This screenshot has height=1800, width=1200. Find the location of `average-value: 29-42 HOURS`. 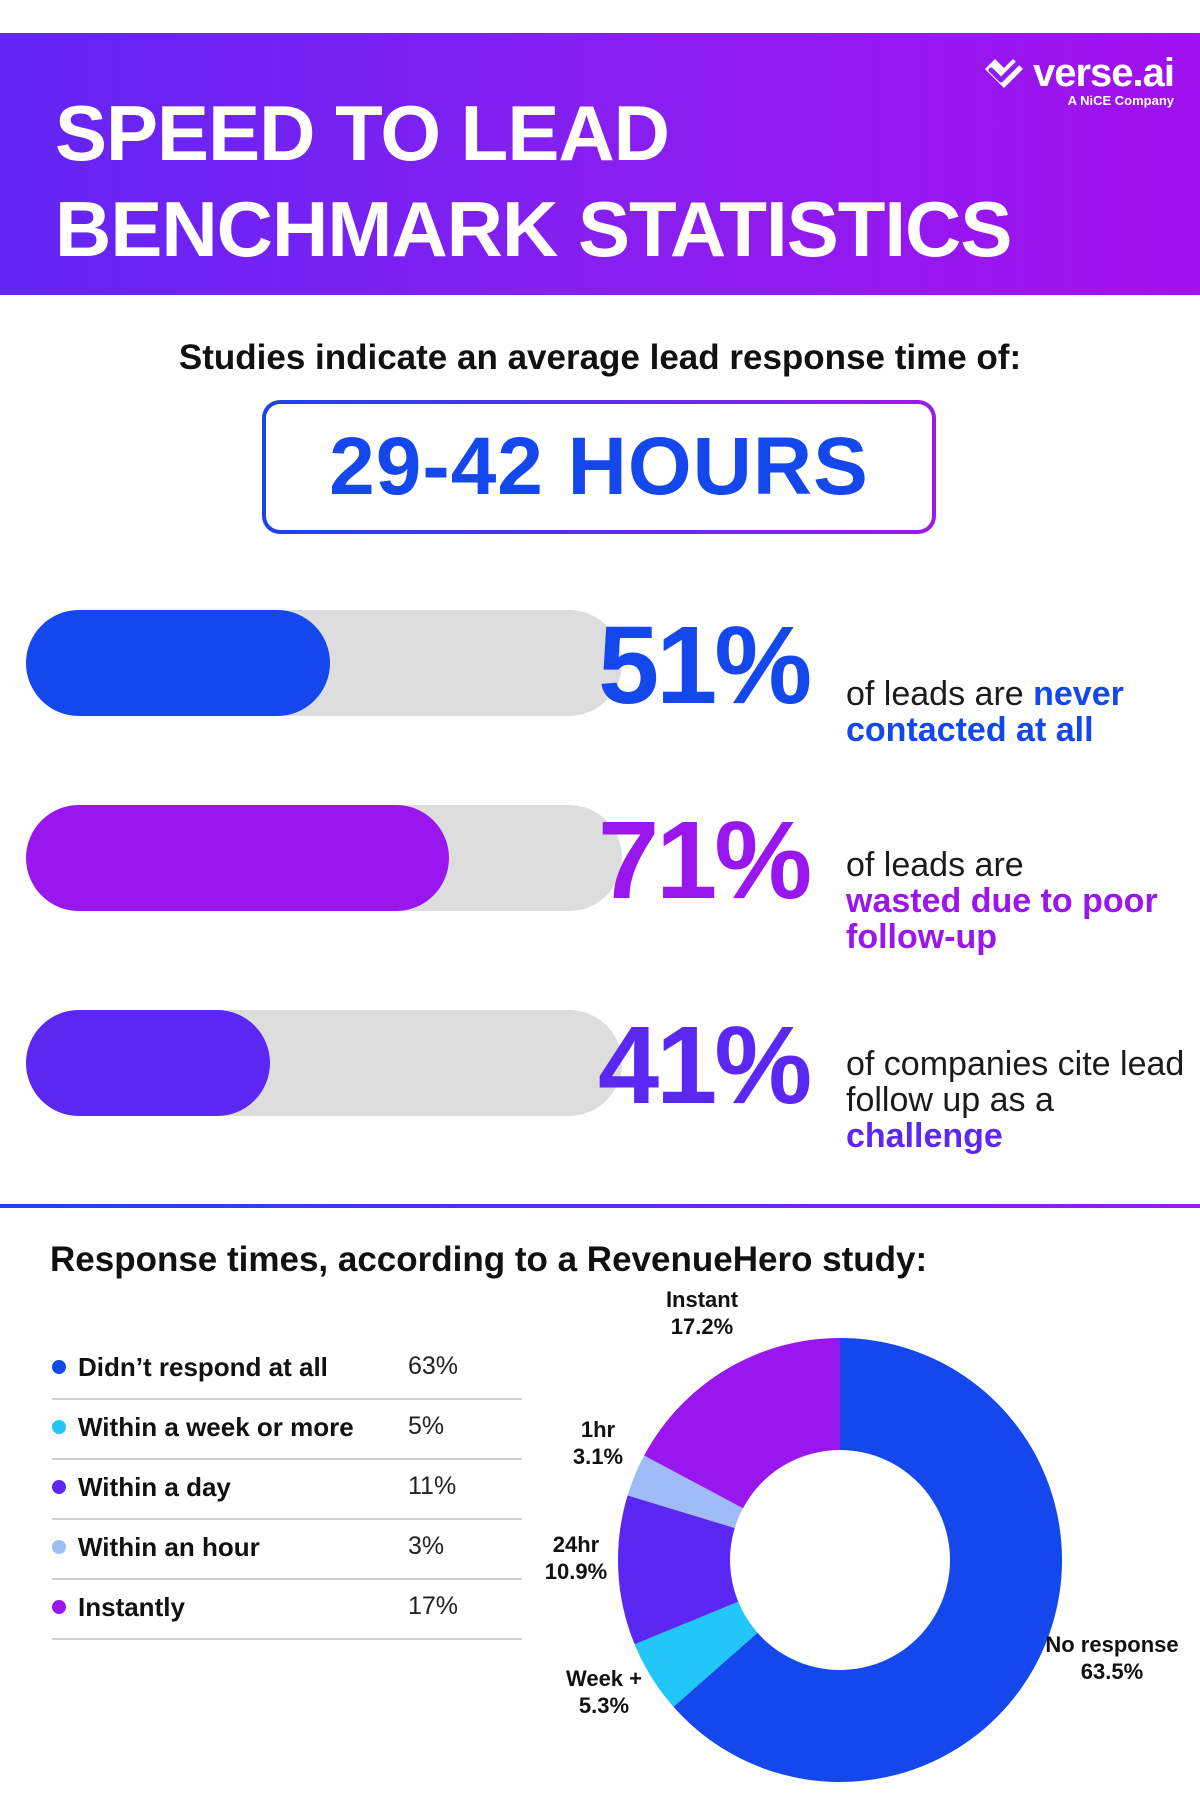

average-value: 29-42 HOURS is located at coordinates (599, 466).